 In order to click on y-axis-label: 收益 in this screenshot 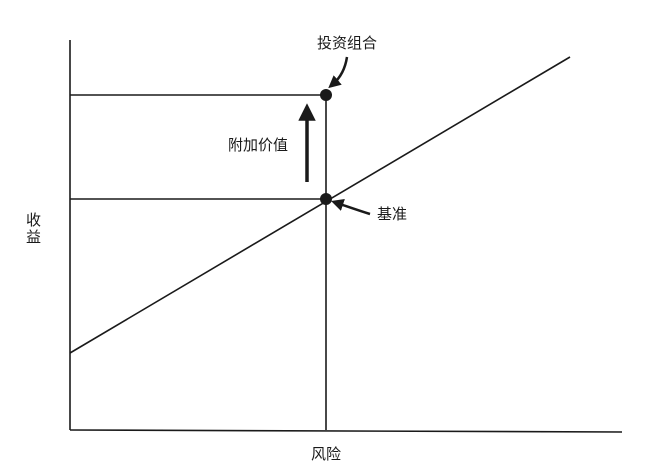, I will do `click(33, 229)`.